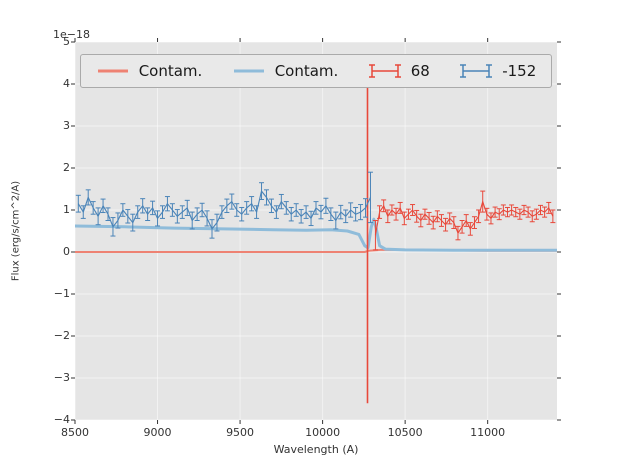 The width and height of the screenshot is (617, 467). What do you see at coordinates (66, 251) in the screenshot?
I see `y-tick-label: 0` at bounding box center [66, 251].